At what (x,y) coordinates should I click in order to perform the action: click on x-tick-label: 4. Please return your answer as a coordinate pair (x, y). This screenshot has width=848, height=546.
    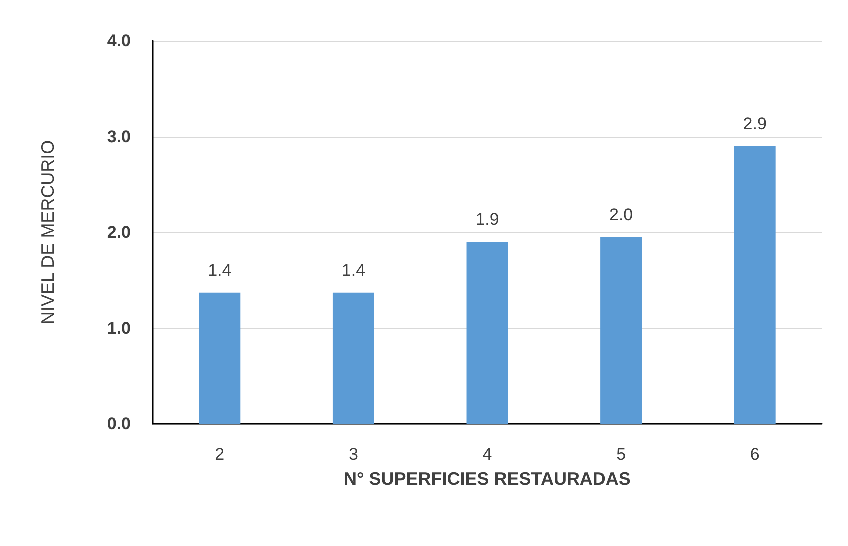
    Looking at the image, I should click on (487, 454).